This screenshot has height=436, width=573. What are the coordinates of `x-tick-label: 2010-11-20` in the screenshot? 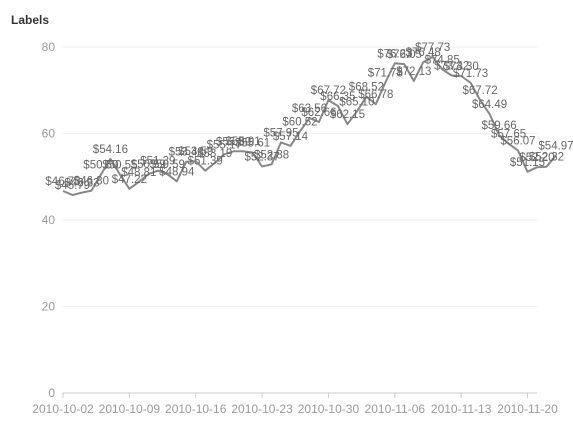 It's located at (527, 409).